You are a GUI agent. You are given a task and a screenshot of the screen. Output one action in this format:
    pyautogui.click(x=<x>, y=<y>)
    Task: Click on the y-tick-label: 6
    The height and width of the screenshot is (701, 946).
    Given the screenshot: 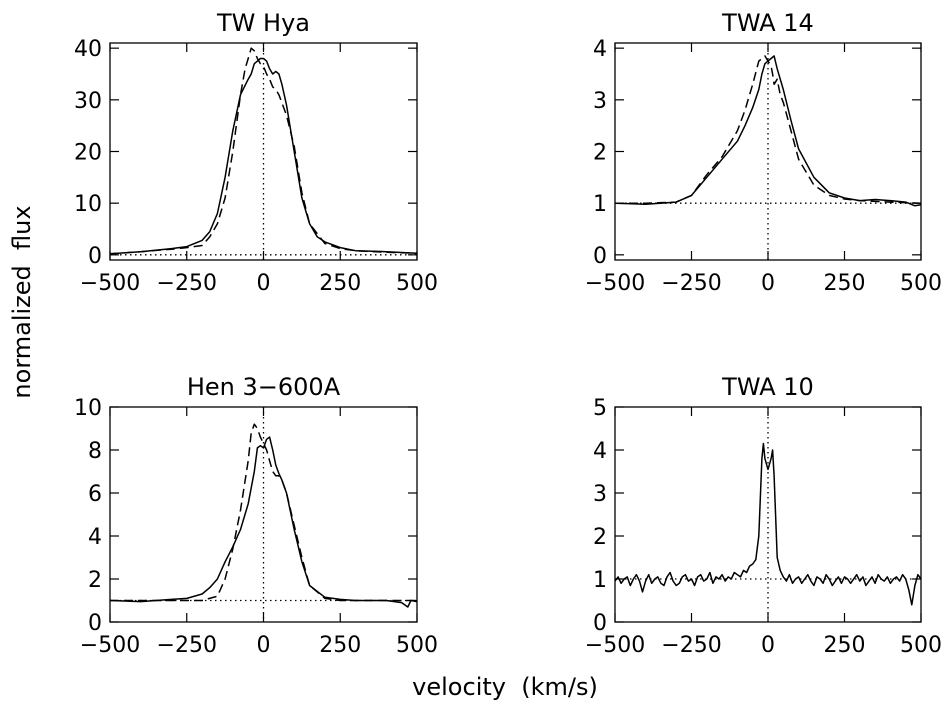 What is the action you would take?
    pyautogui.click(x=95, y=494)
    